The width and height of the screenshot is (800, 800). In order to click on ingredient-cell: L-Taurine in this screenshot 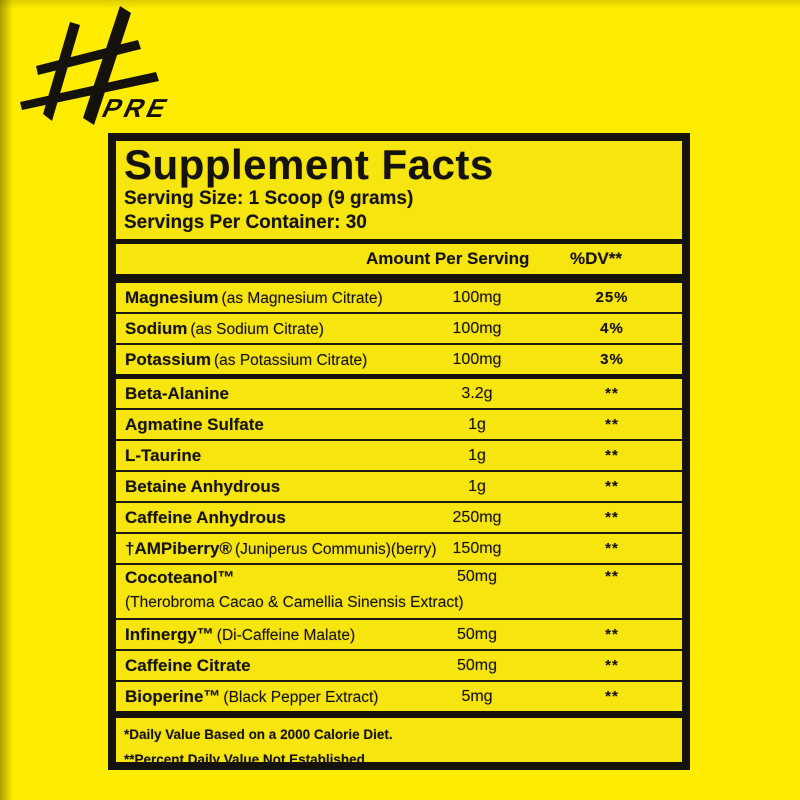, I will do `click(264, 456)`.